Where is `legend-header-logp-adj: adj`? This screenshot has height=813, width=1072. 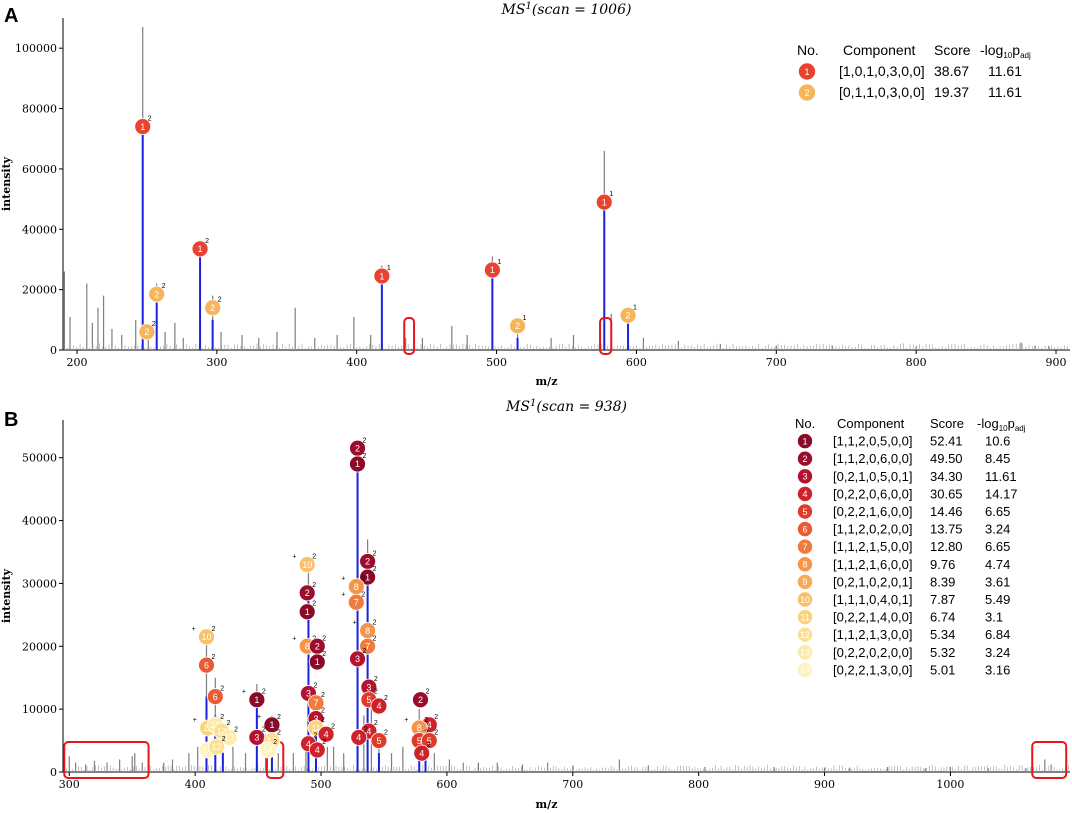
legend-header-logp-adj: adj is located at coordinates (1025, 55).